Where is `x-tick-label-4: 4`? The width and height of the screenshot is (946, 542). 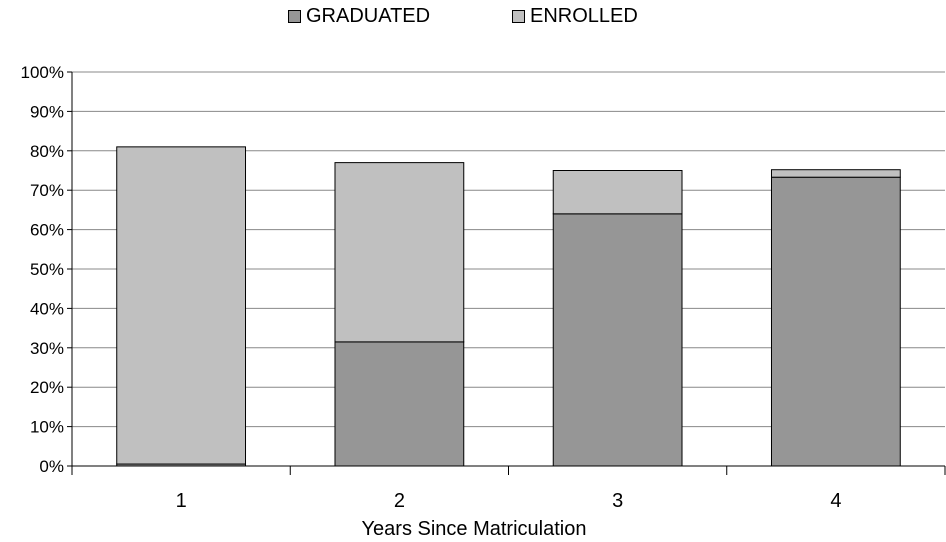
x-tick-label-4: 4 is located at coordinates (835, 501).